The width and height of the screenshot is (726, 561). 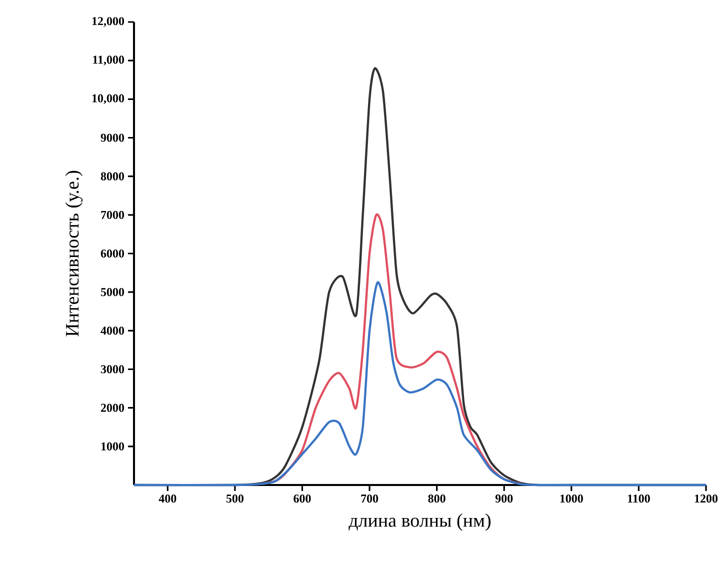 What do you see at coordinates (112, 176) in the screenshot?
I see `y-tick-label: 8000` at bounding box center [112, 176].